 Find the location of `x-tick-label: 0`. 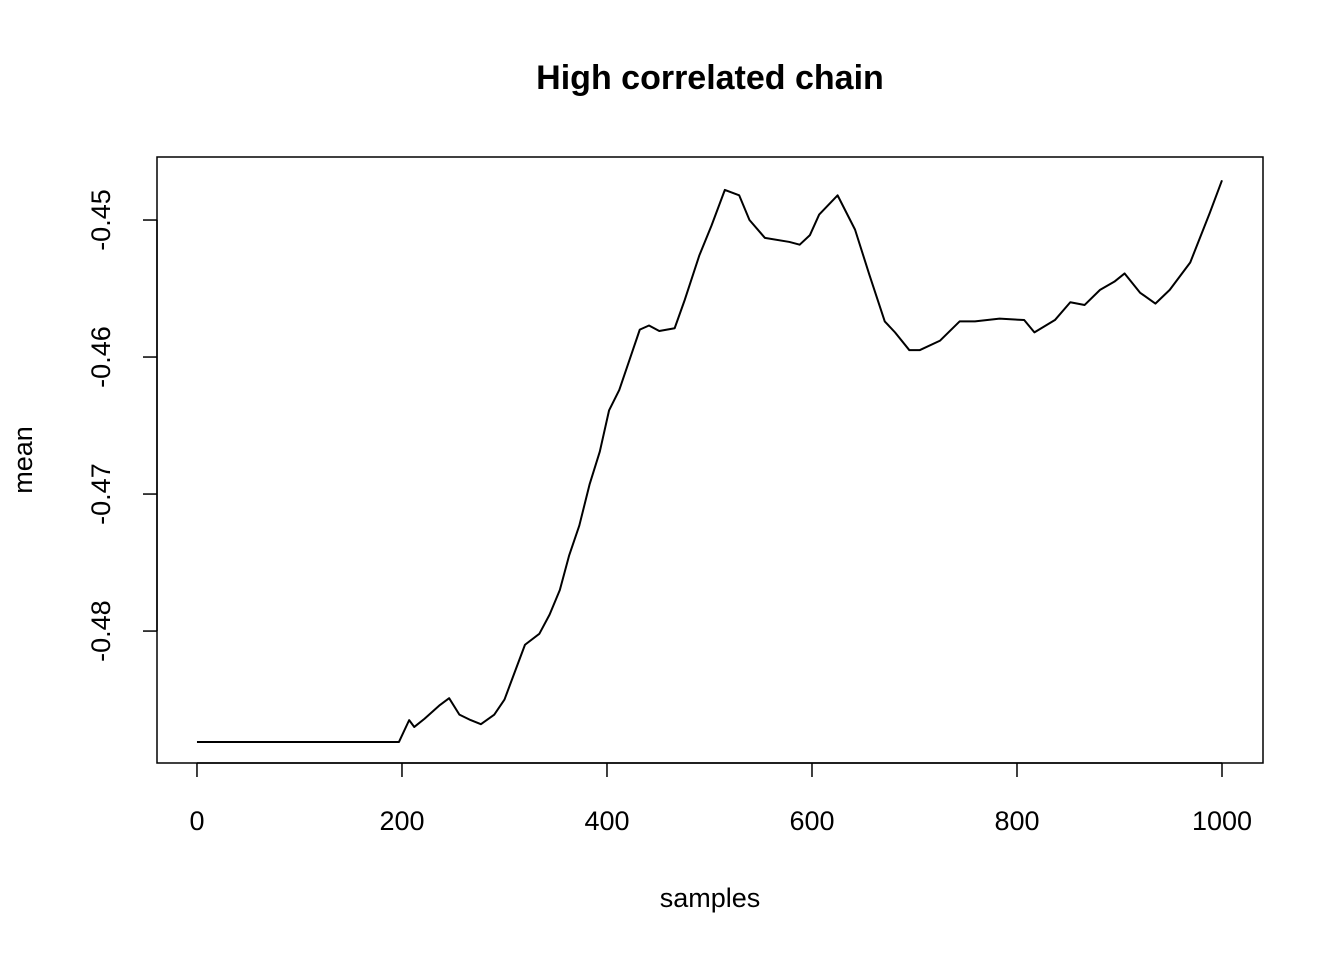

x-tick-label: 0 is located at coordinates (196, 821).